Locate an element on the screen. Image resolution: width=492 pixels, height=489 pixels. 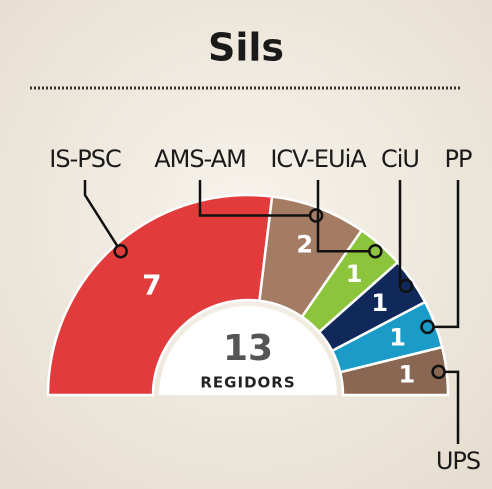
legend-label: UPS is located at coordinates (458, 461).